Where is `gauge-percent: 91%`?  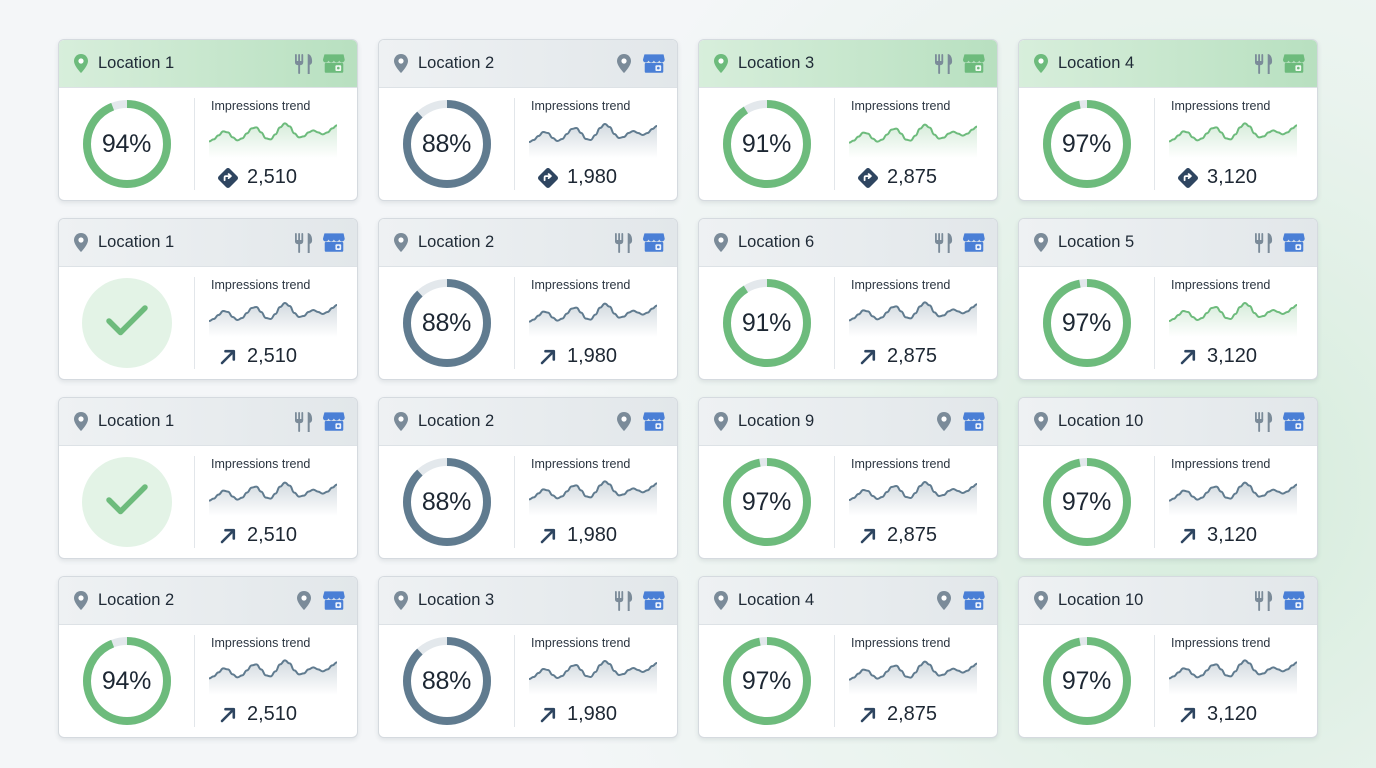
gauge-percent: 91% is located at coordinates (766, 322).